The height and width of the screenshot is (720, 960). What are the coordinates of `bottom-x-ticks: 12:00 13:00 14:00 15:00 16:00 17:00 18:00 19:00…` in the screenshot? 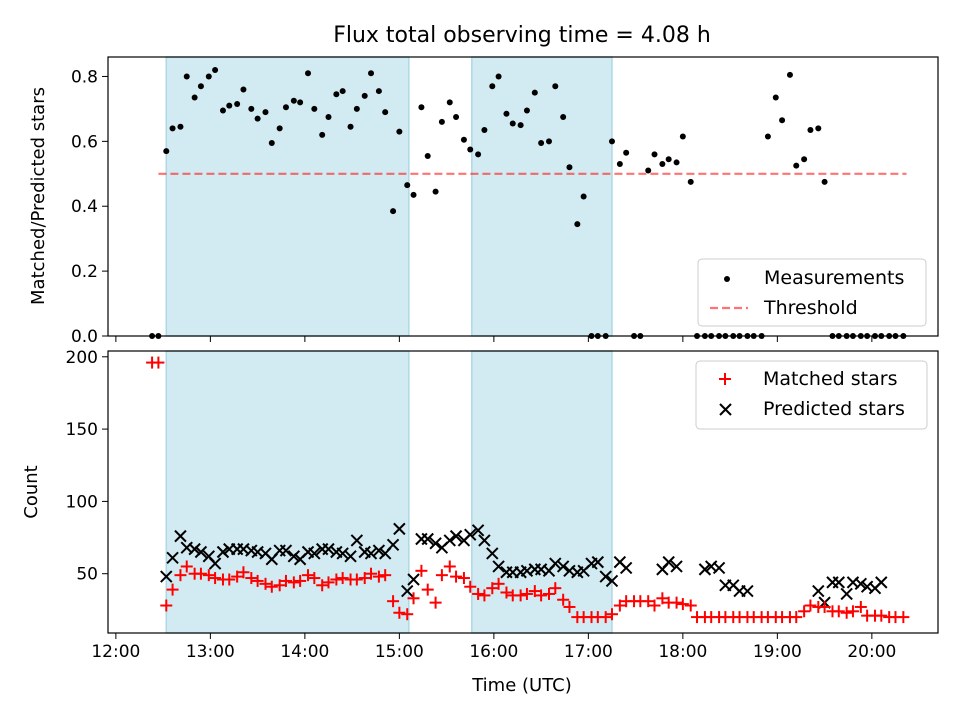 It's located at (493, 647).